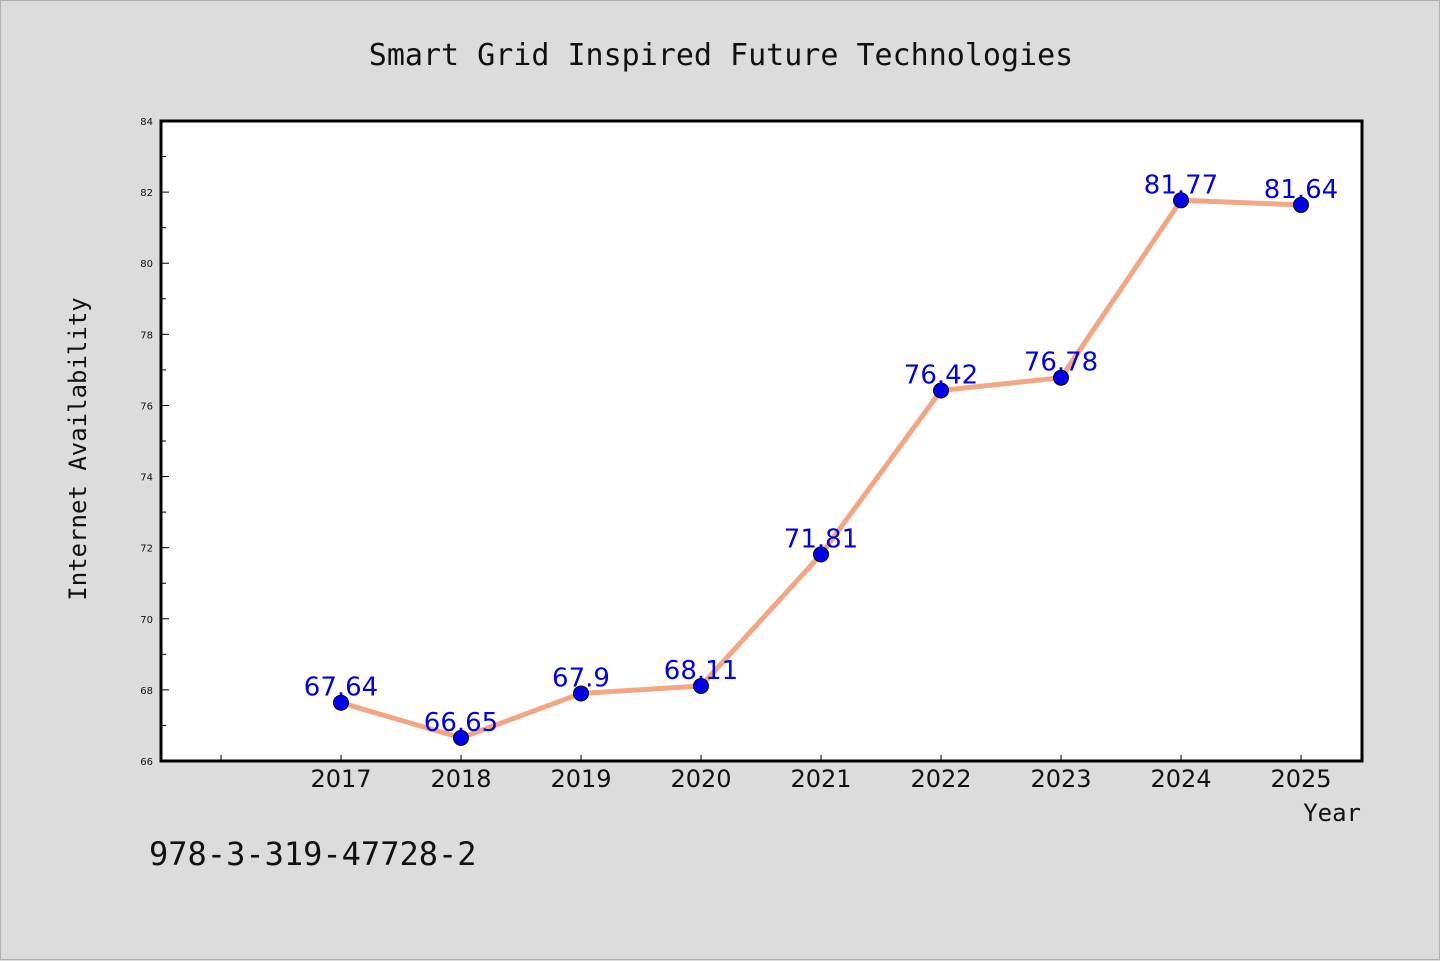 The image size is (1440, 961). I want to click on x-tick-label: 2025, so click(1300, 779).